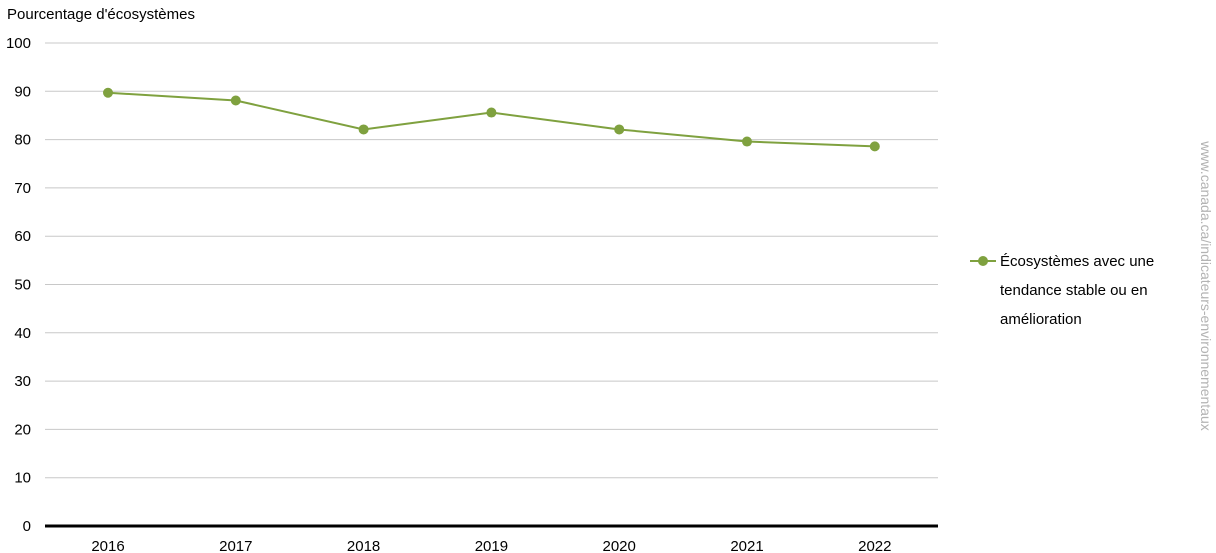 Image resolution: width=1216 pixels, height=553 pixels. I want to click on y-tick-label: 90, so click(22, 91).